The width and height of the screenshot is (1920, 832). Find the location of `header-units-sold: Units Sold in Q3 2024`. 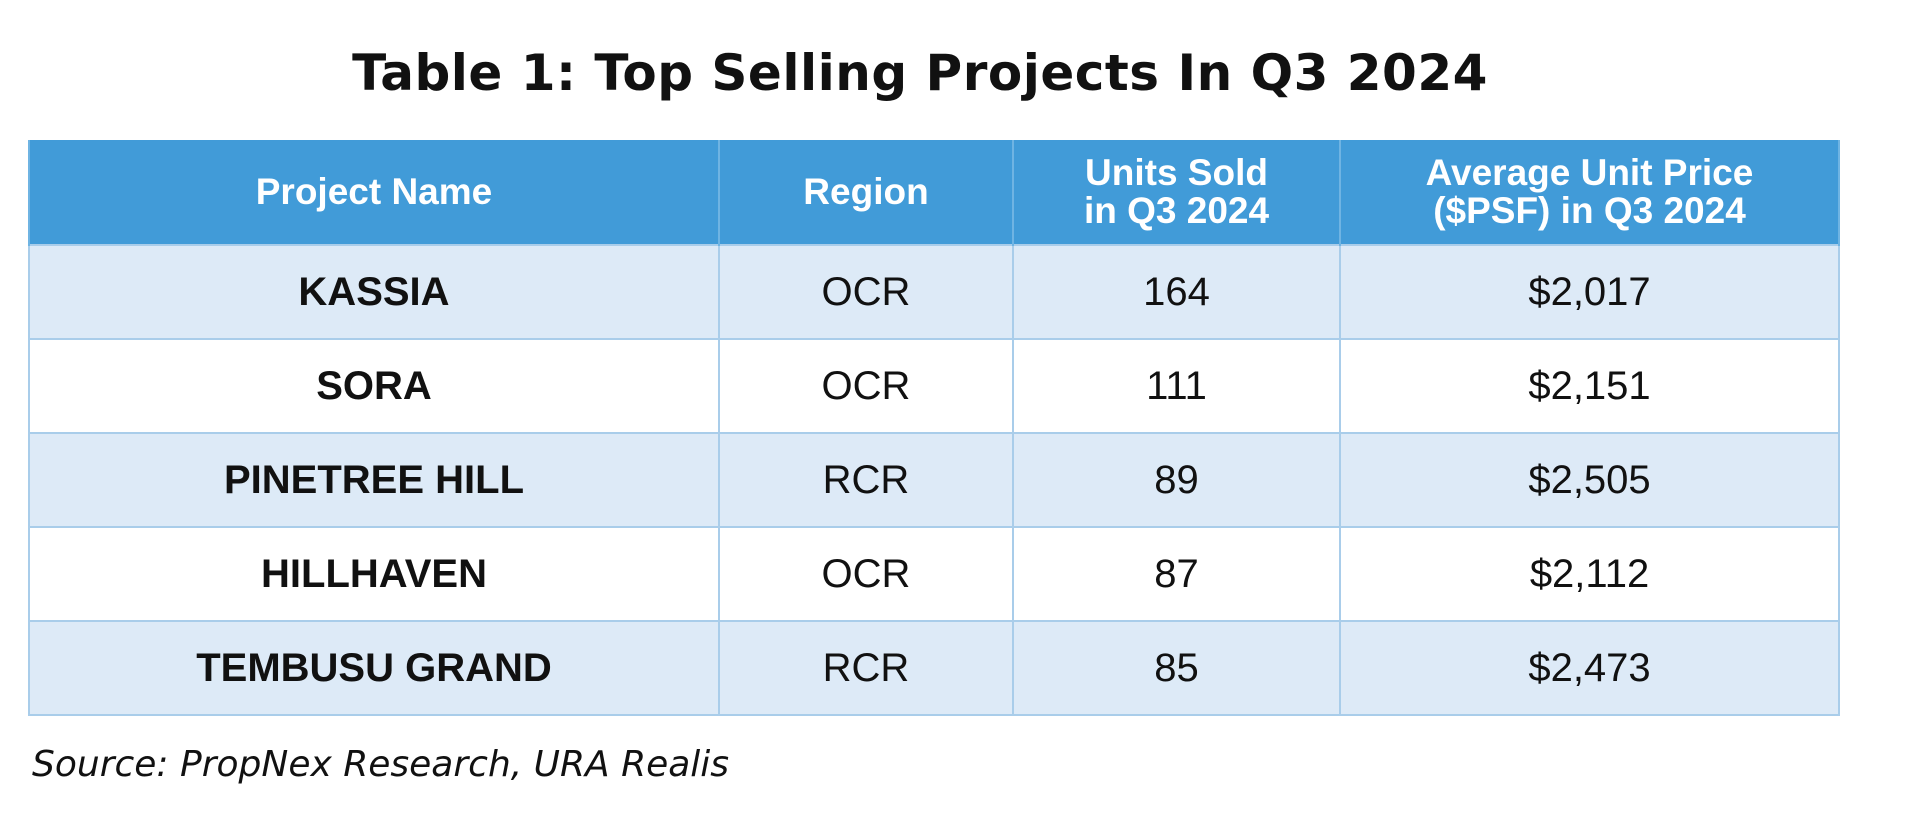

header-units-sold: Units Sold in Q3 2024 is located at coordinates (1176, 192).